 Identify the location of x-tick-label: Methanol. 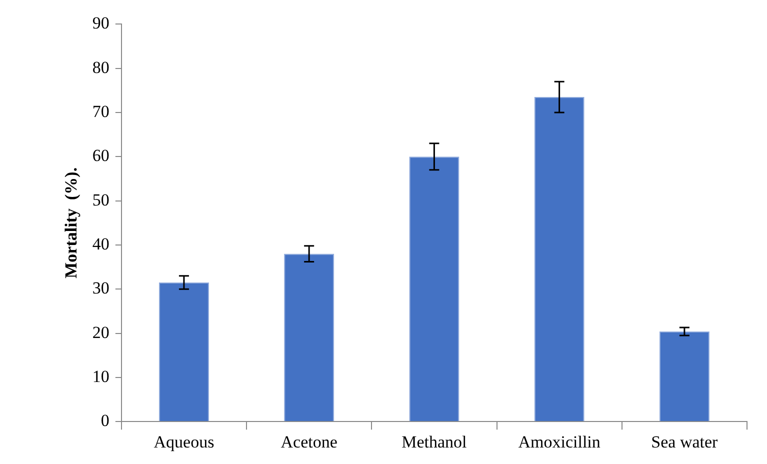
(435, 442).